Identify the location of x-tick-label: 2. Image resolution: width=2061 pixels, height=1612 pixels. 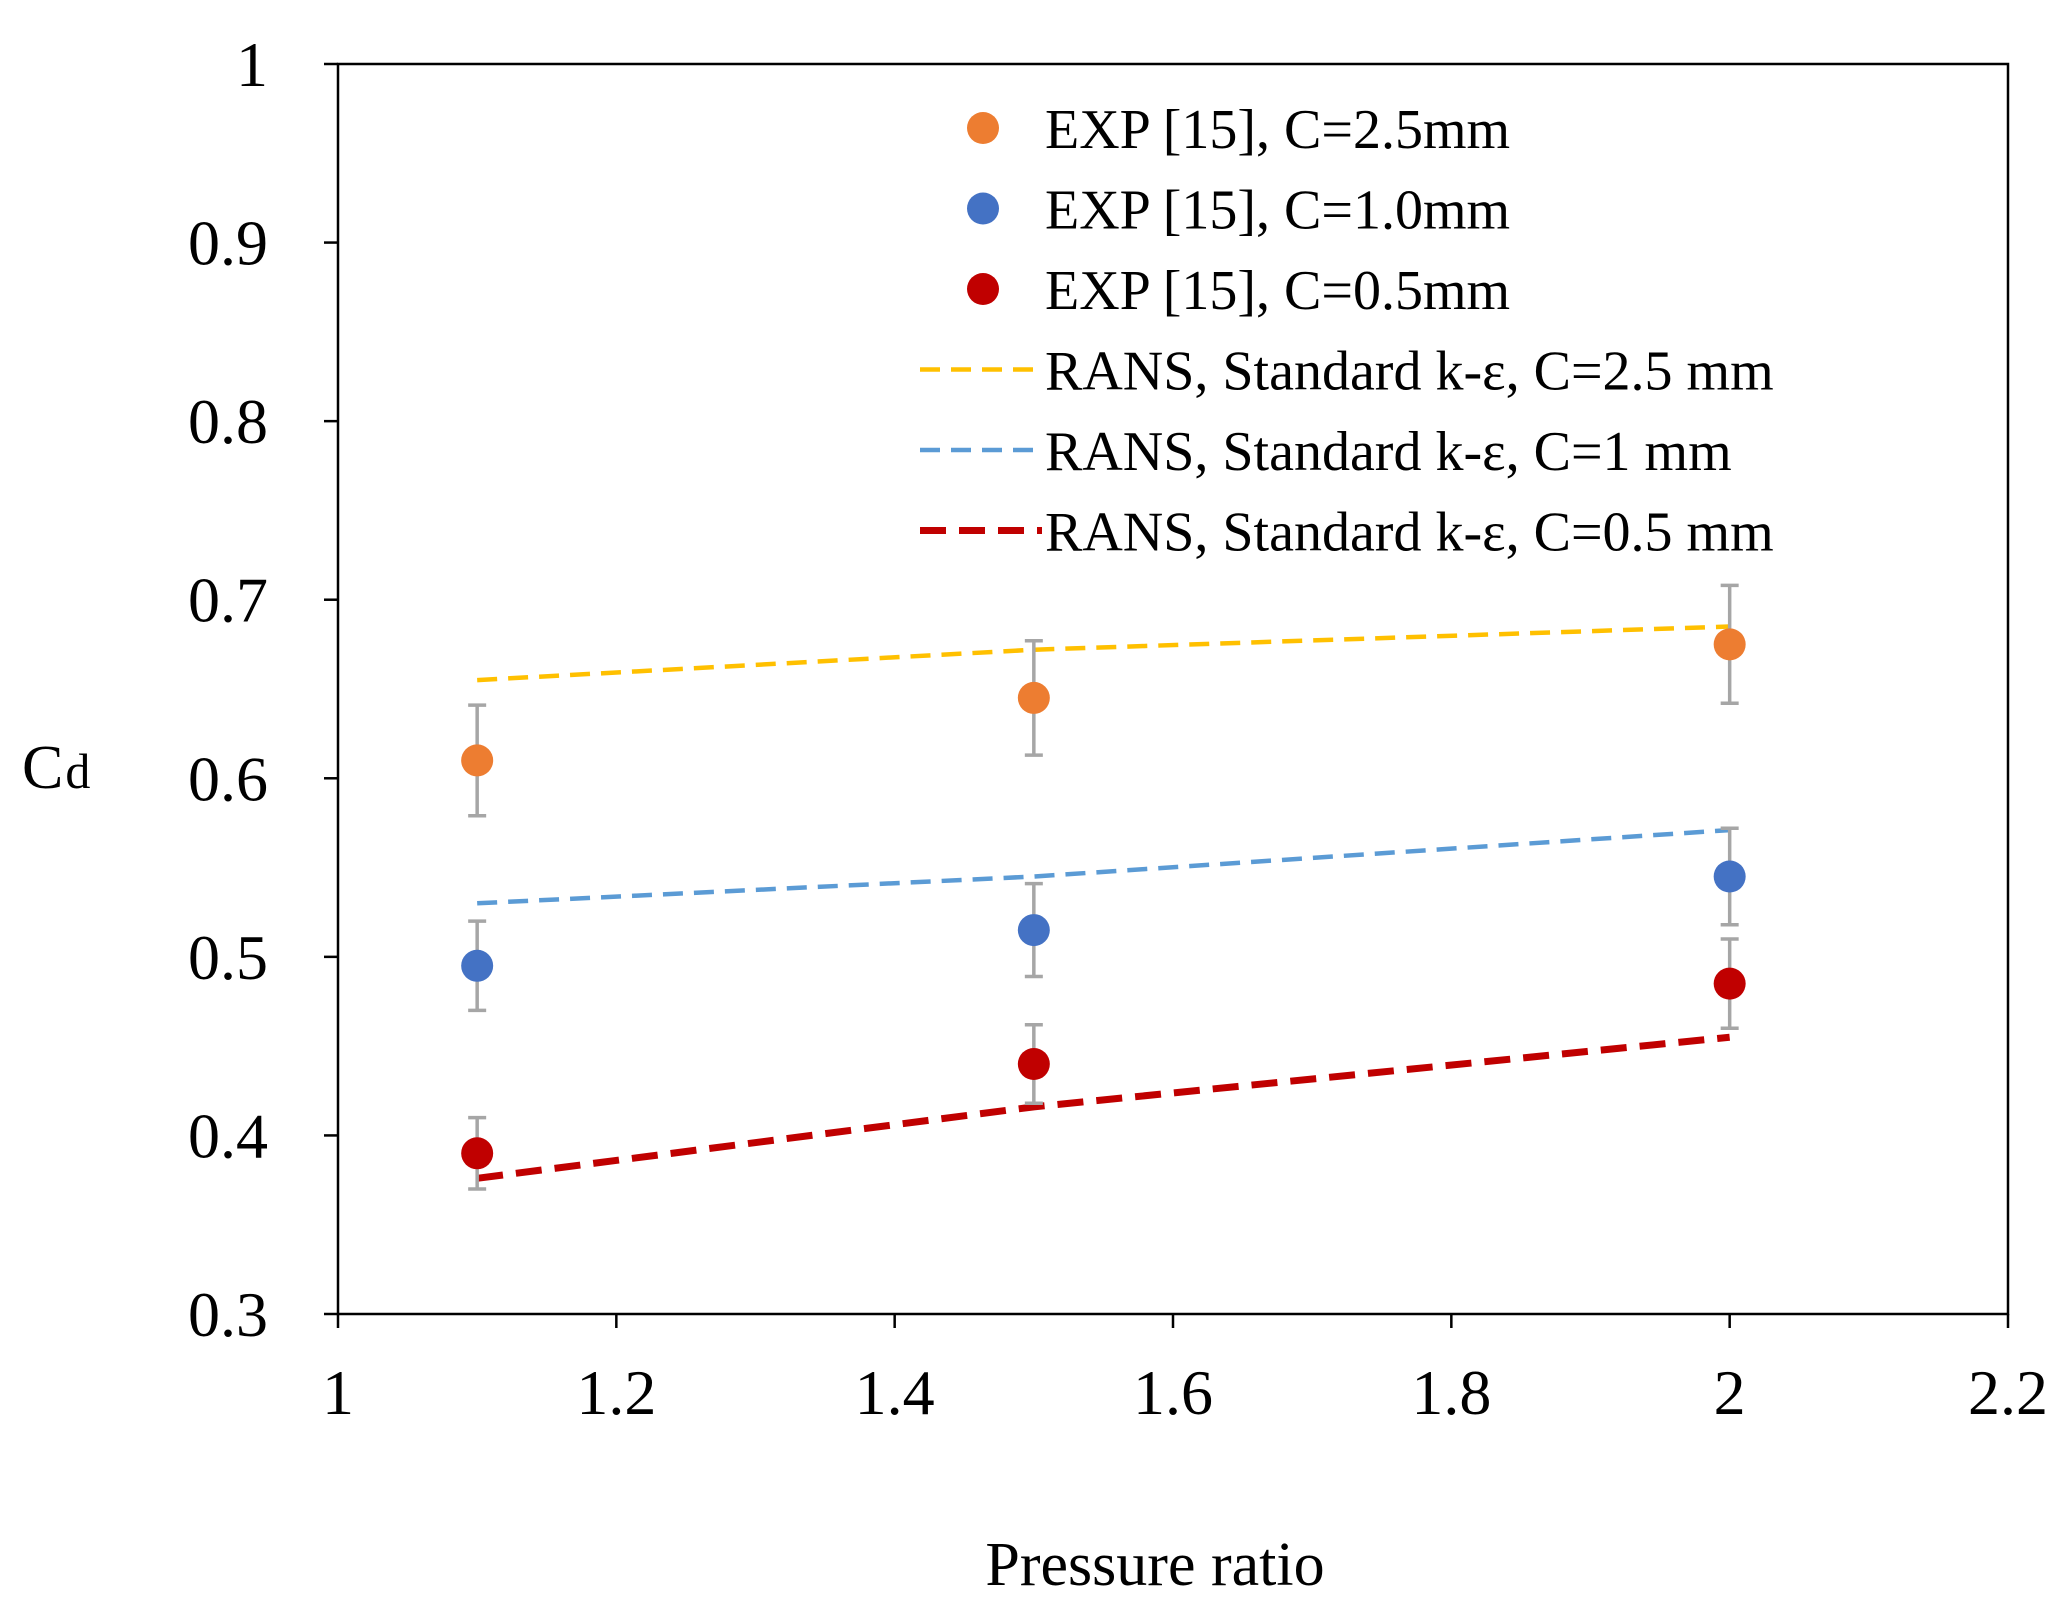
(1730, 1392).